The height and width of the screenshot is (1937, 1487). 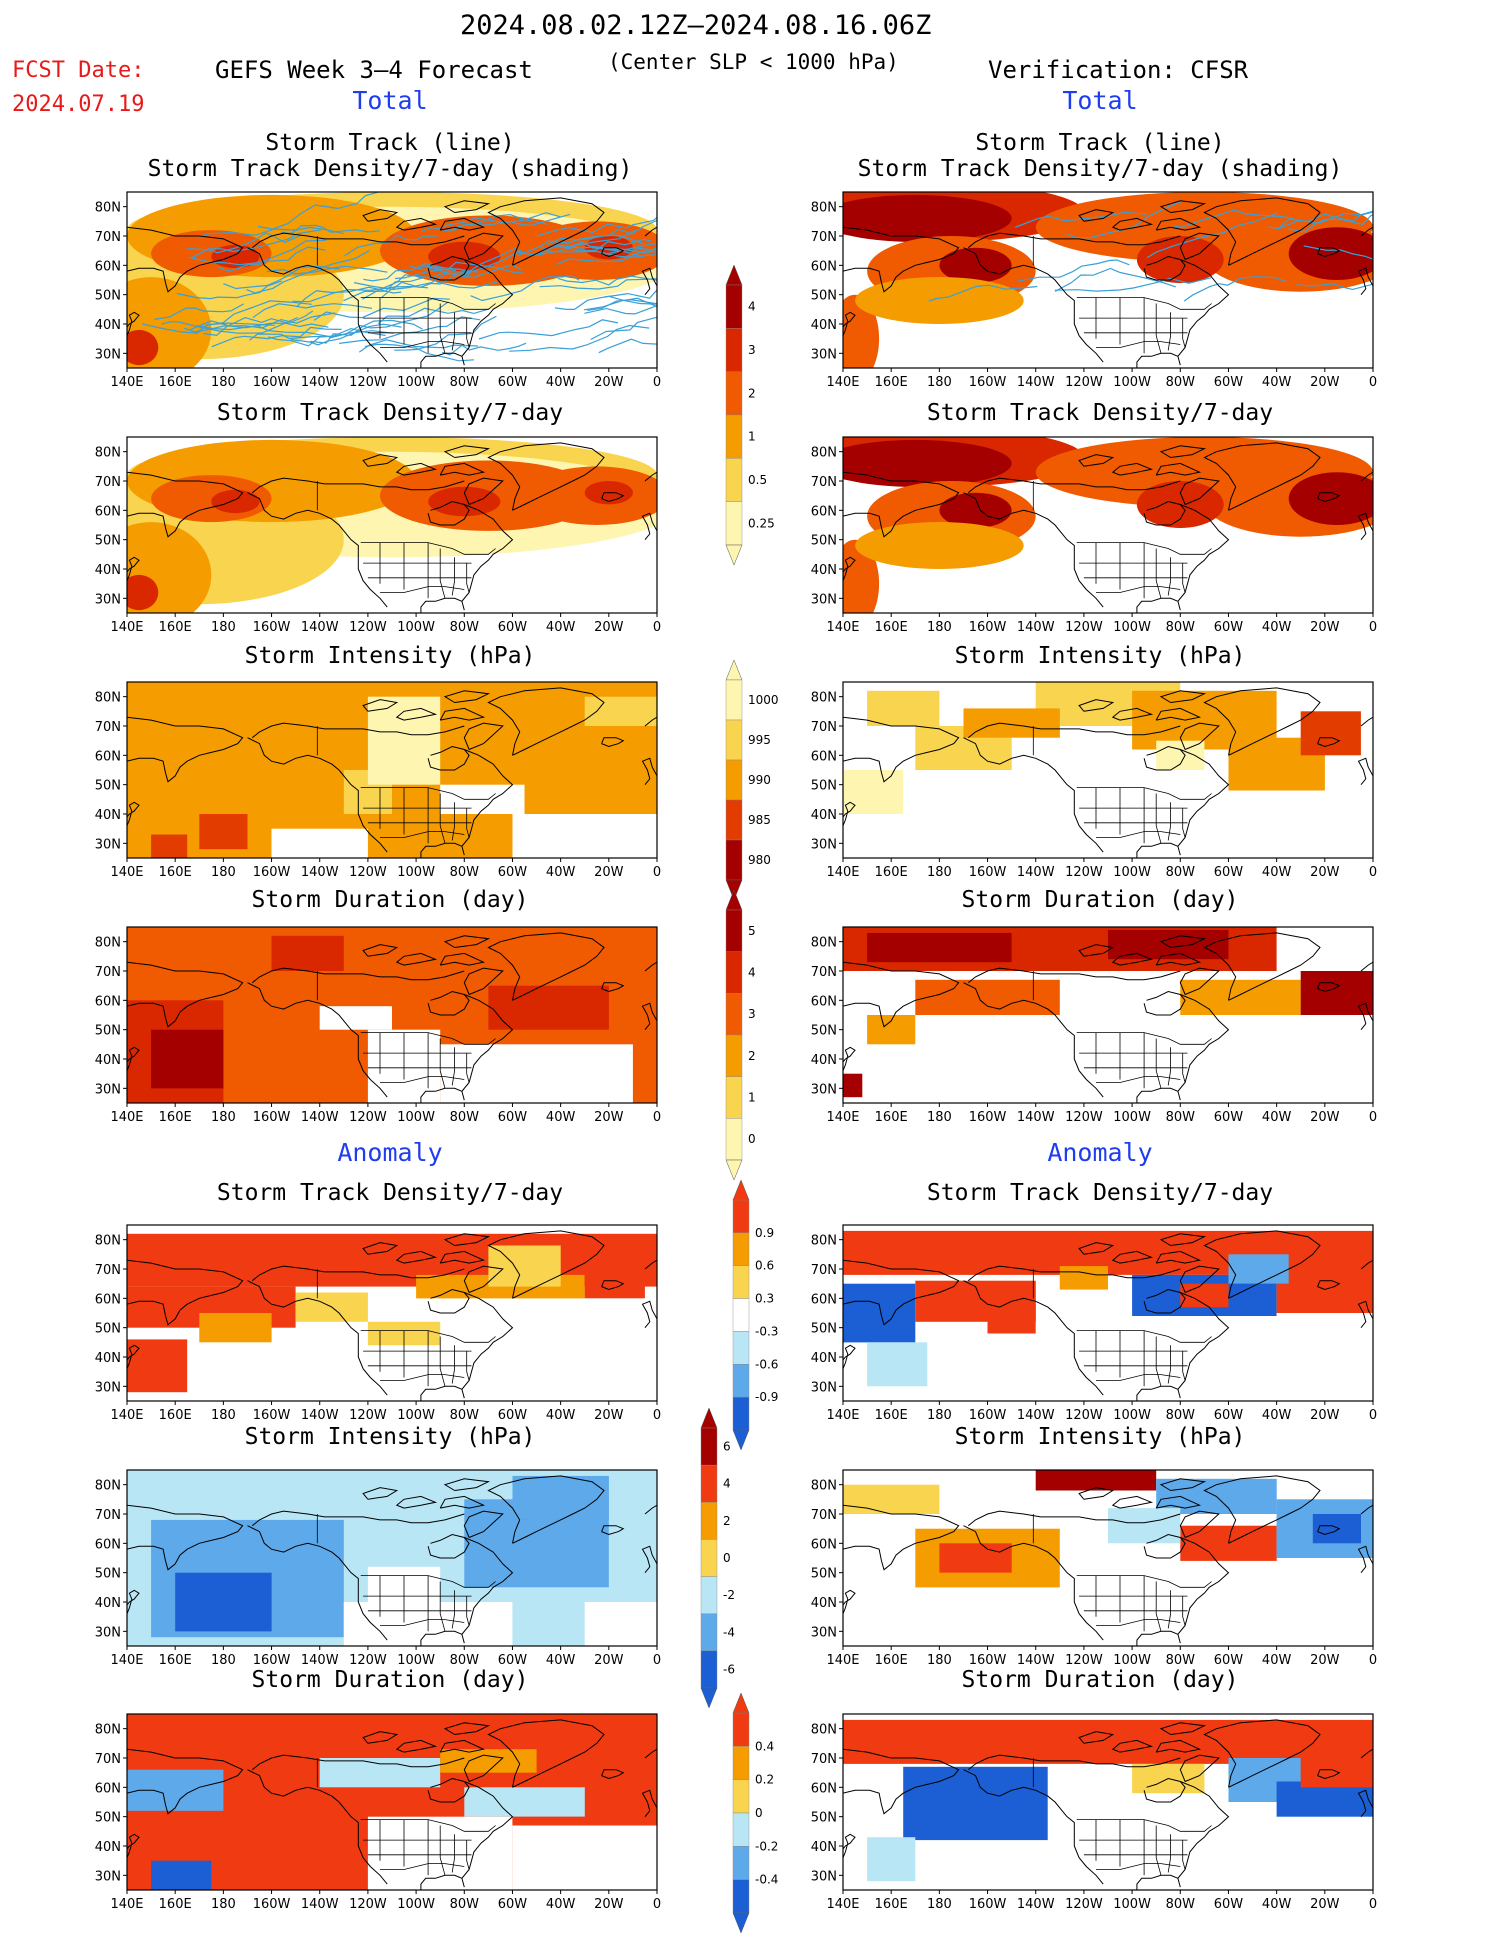 What do you see at coordinates (741, 1440) in the screenshot?
I see `colorbar-bottom-arrow` at bounding box center [741, 1440].